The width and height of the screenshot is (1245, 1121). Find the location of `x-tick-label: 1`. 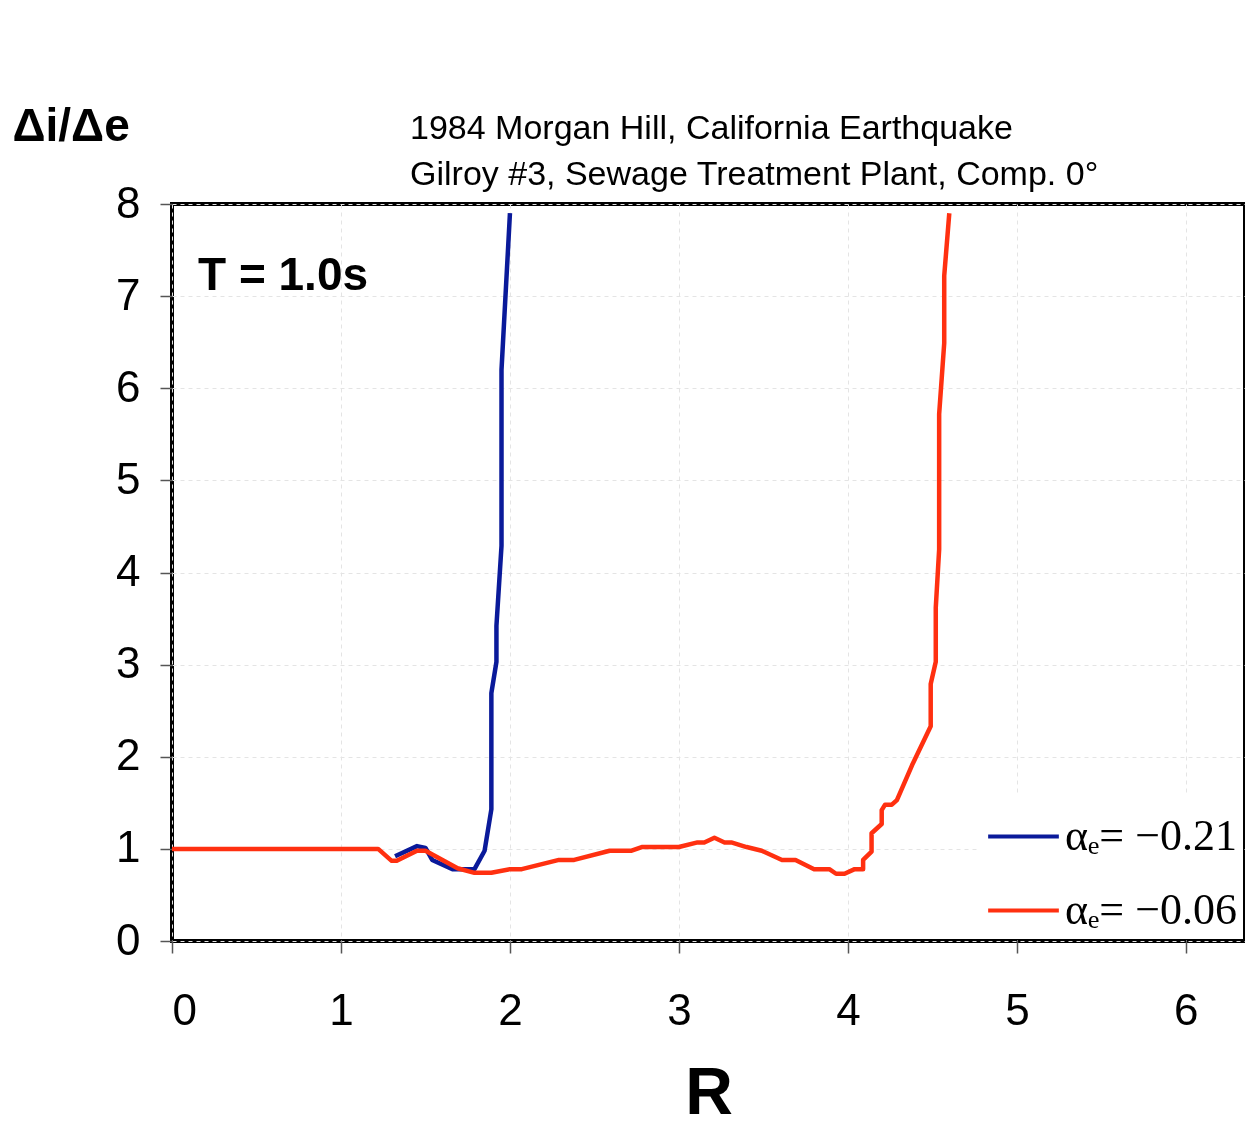

x-tick-label: 1 is located at coordinates (341, 1009).